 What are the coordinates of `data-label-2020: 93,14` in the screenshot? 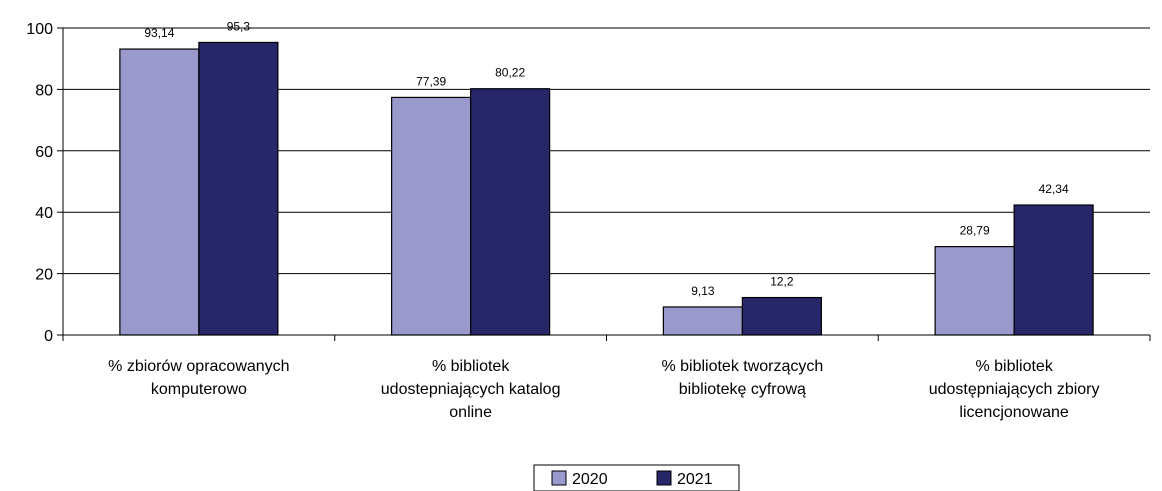 It's located at (159, 33).